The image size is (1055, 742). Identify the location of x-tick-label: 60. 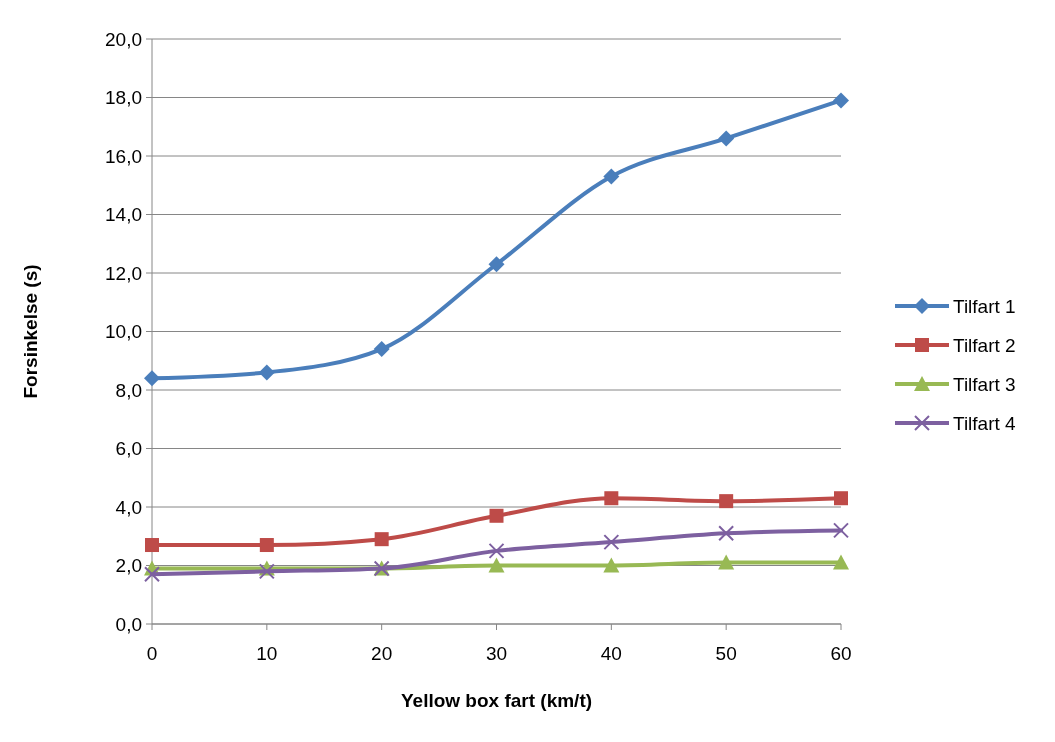
(841, 653).